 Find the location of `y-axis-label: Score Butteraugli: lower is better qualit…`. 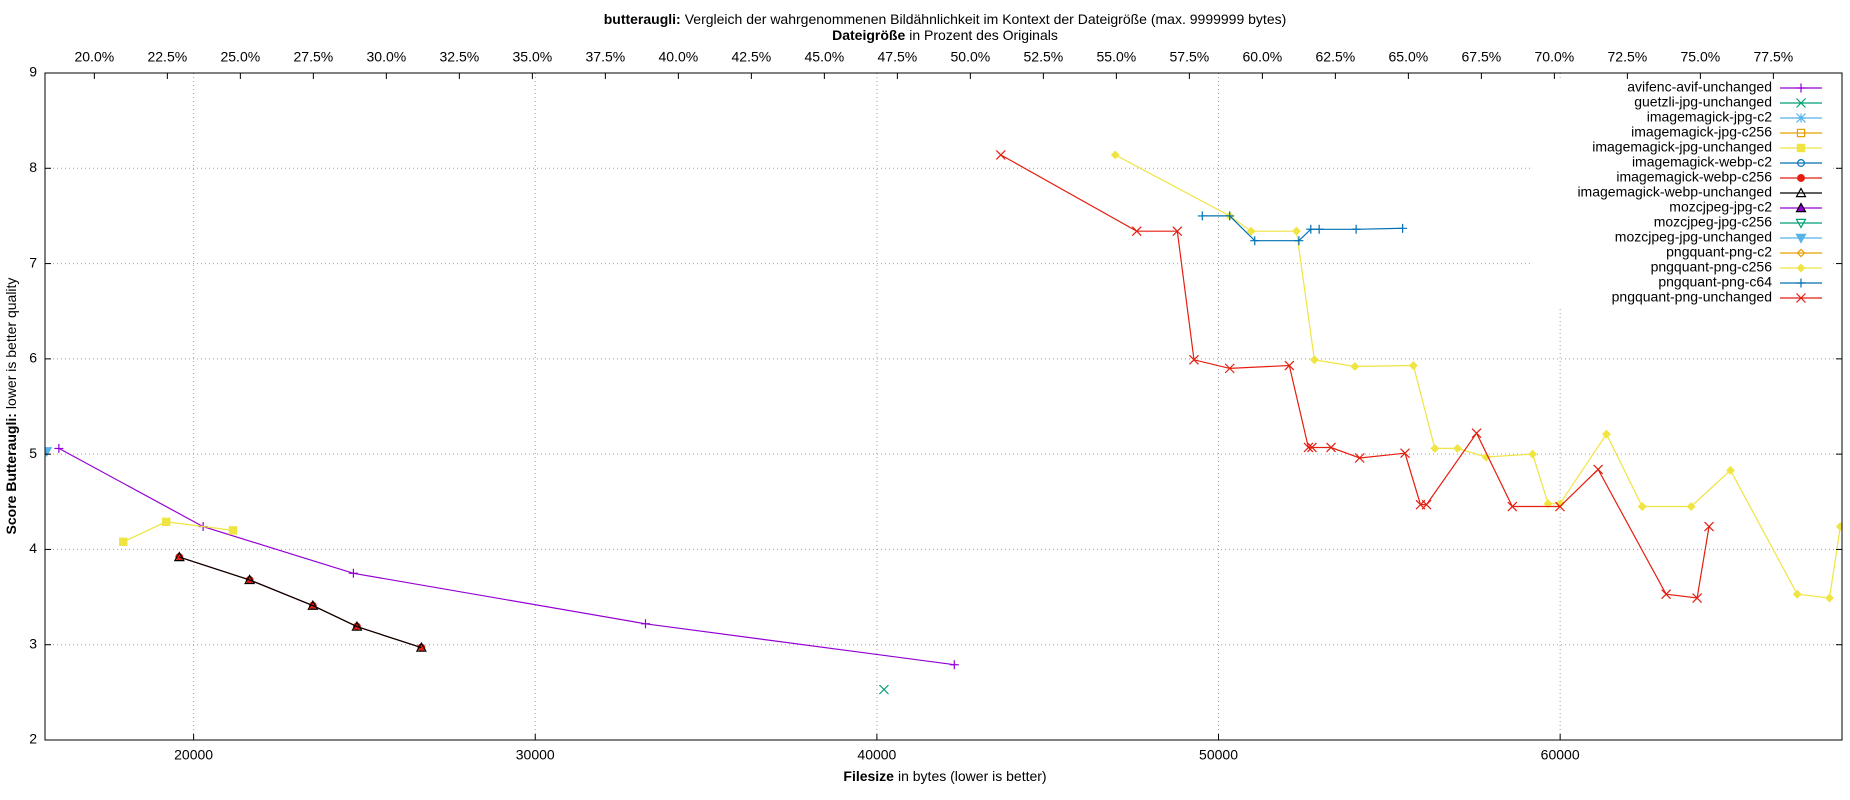

y-axis-label: Score Butteraugli: lower is better qualit… is located at coordinates (11, 406).